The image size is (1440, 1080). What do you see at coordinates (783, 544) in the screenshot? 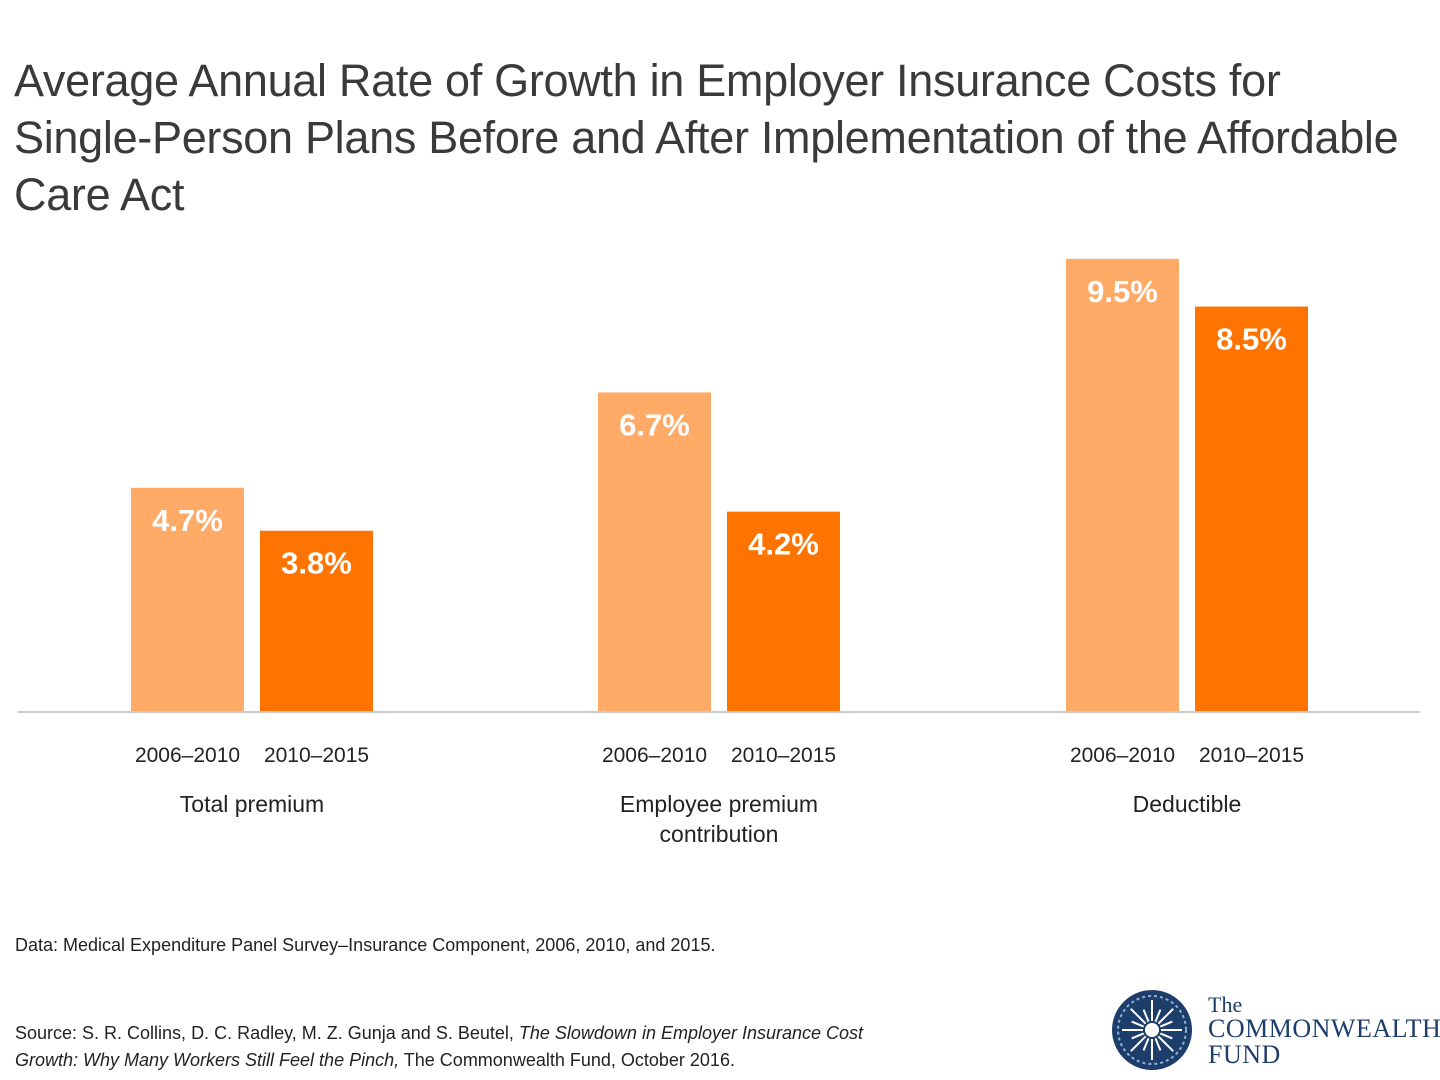
I see `data-label: 4.2%` at bounding box center [783, 544].